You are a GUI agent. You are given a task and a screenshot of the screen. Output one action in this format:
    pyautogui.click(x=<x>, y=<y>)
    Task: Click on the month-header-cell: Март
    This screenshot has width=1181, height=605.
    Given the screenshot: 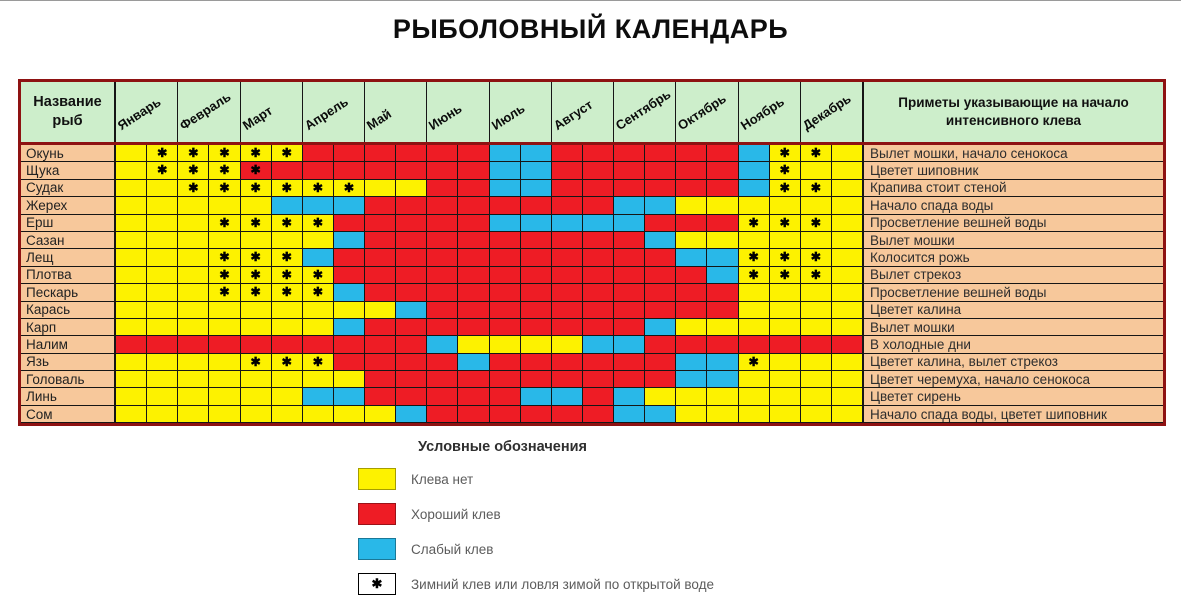 What is the action you would take?
    pyautogui.click(x=271, y=112)
    